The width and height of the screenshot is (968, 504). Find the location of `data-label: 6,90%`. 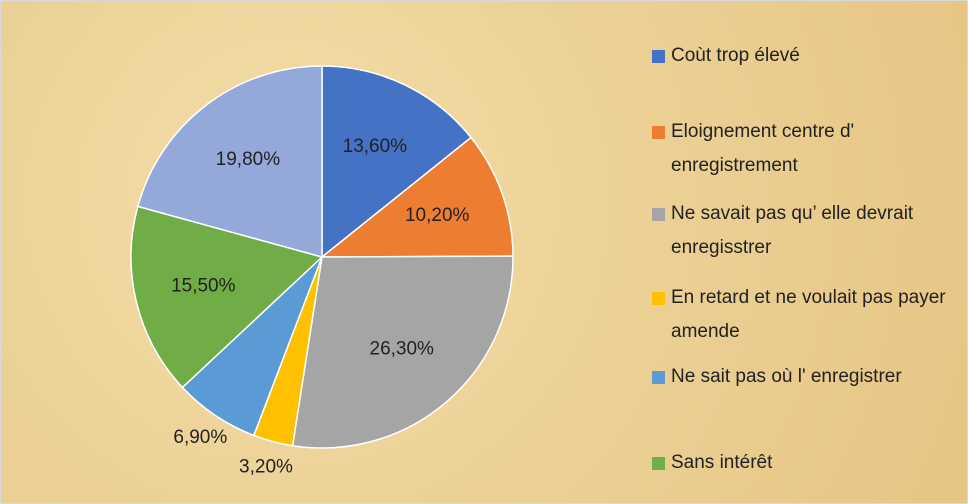

data-label: 6,90% is located at coordinates (200, 437).